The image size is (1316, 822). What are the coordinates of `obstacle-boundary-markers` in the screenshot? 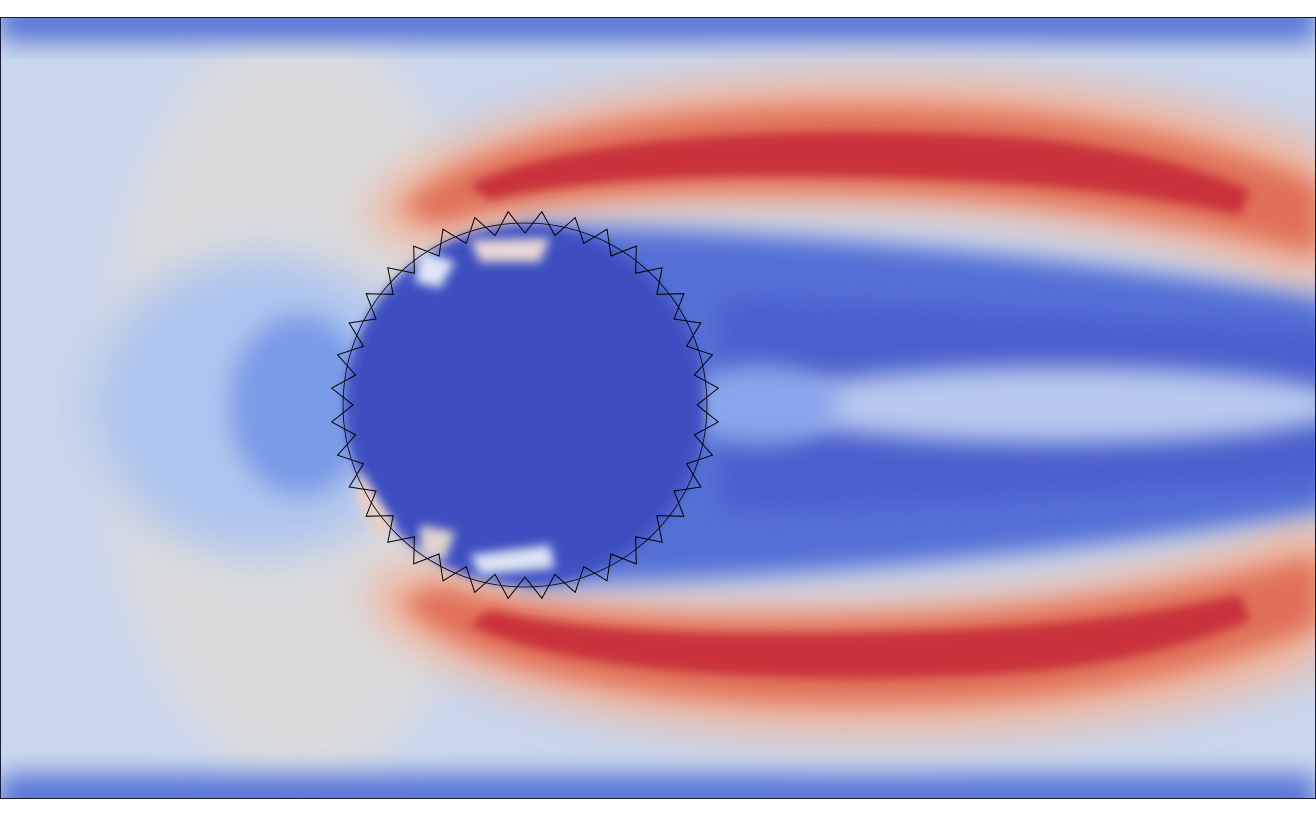 It's located at (525, 405).